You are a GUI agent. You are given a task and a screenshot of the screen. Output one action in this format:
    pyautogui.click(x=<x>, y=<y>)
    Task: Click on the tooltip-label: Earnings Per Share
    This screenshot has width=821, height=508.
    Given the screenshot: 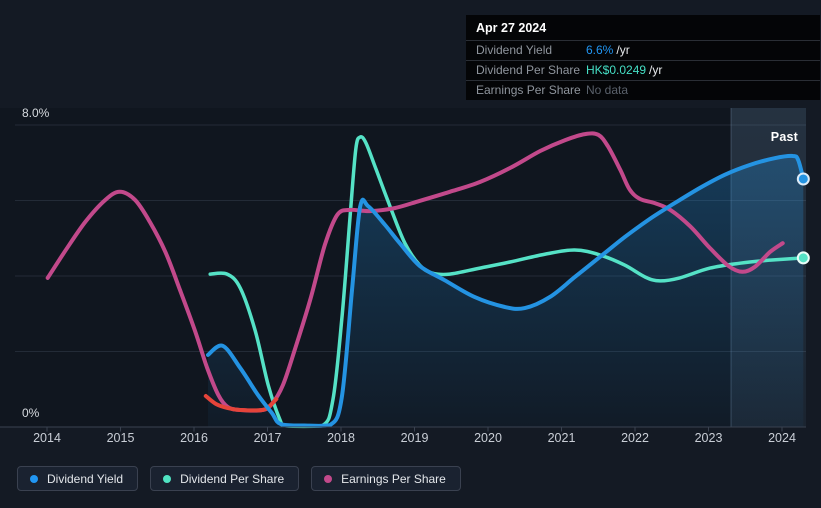 What is the action you would take?
    pyautogui.click(x=528, y=90)
    